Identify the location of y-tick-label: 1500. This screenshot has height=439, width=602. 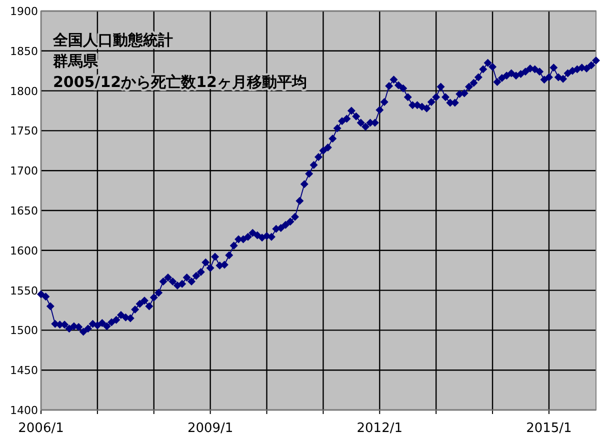
(24, 331).